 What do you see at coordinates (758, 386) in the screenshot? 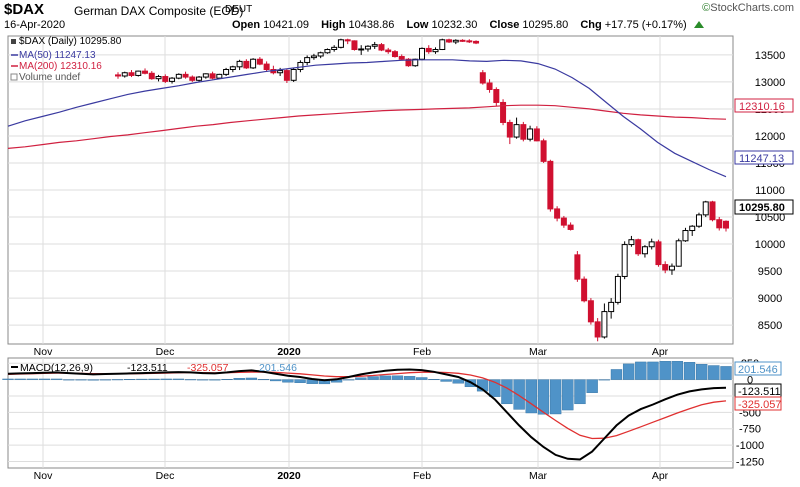
I see `macd-tags: 201.546 -123.511 -325.057` at bounding box center [758, 386].